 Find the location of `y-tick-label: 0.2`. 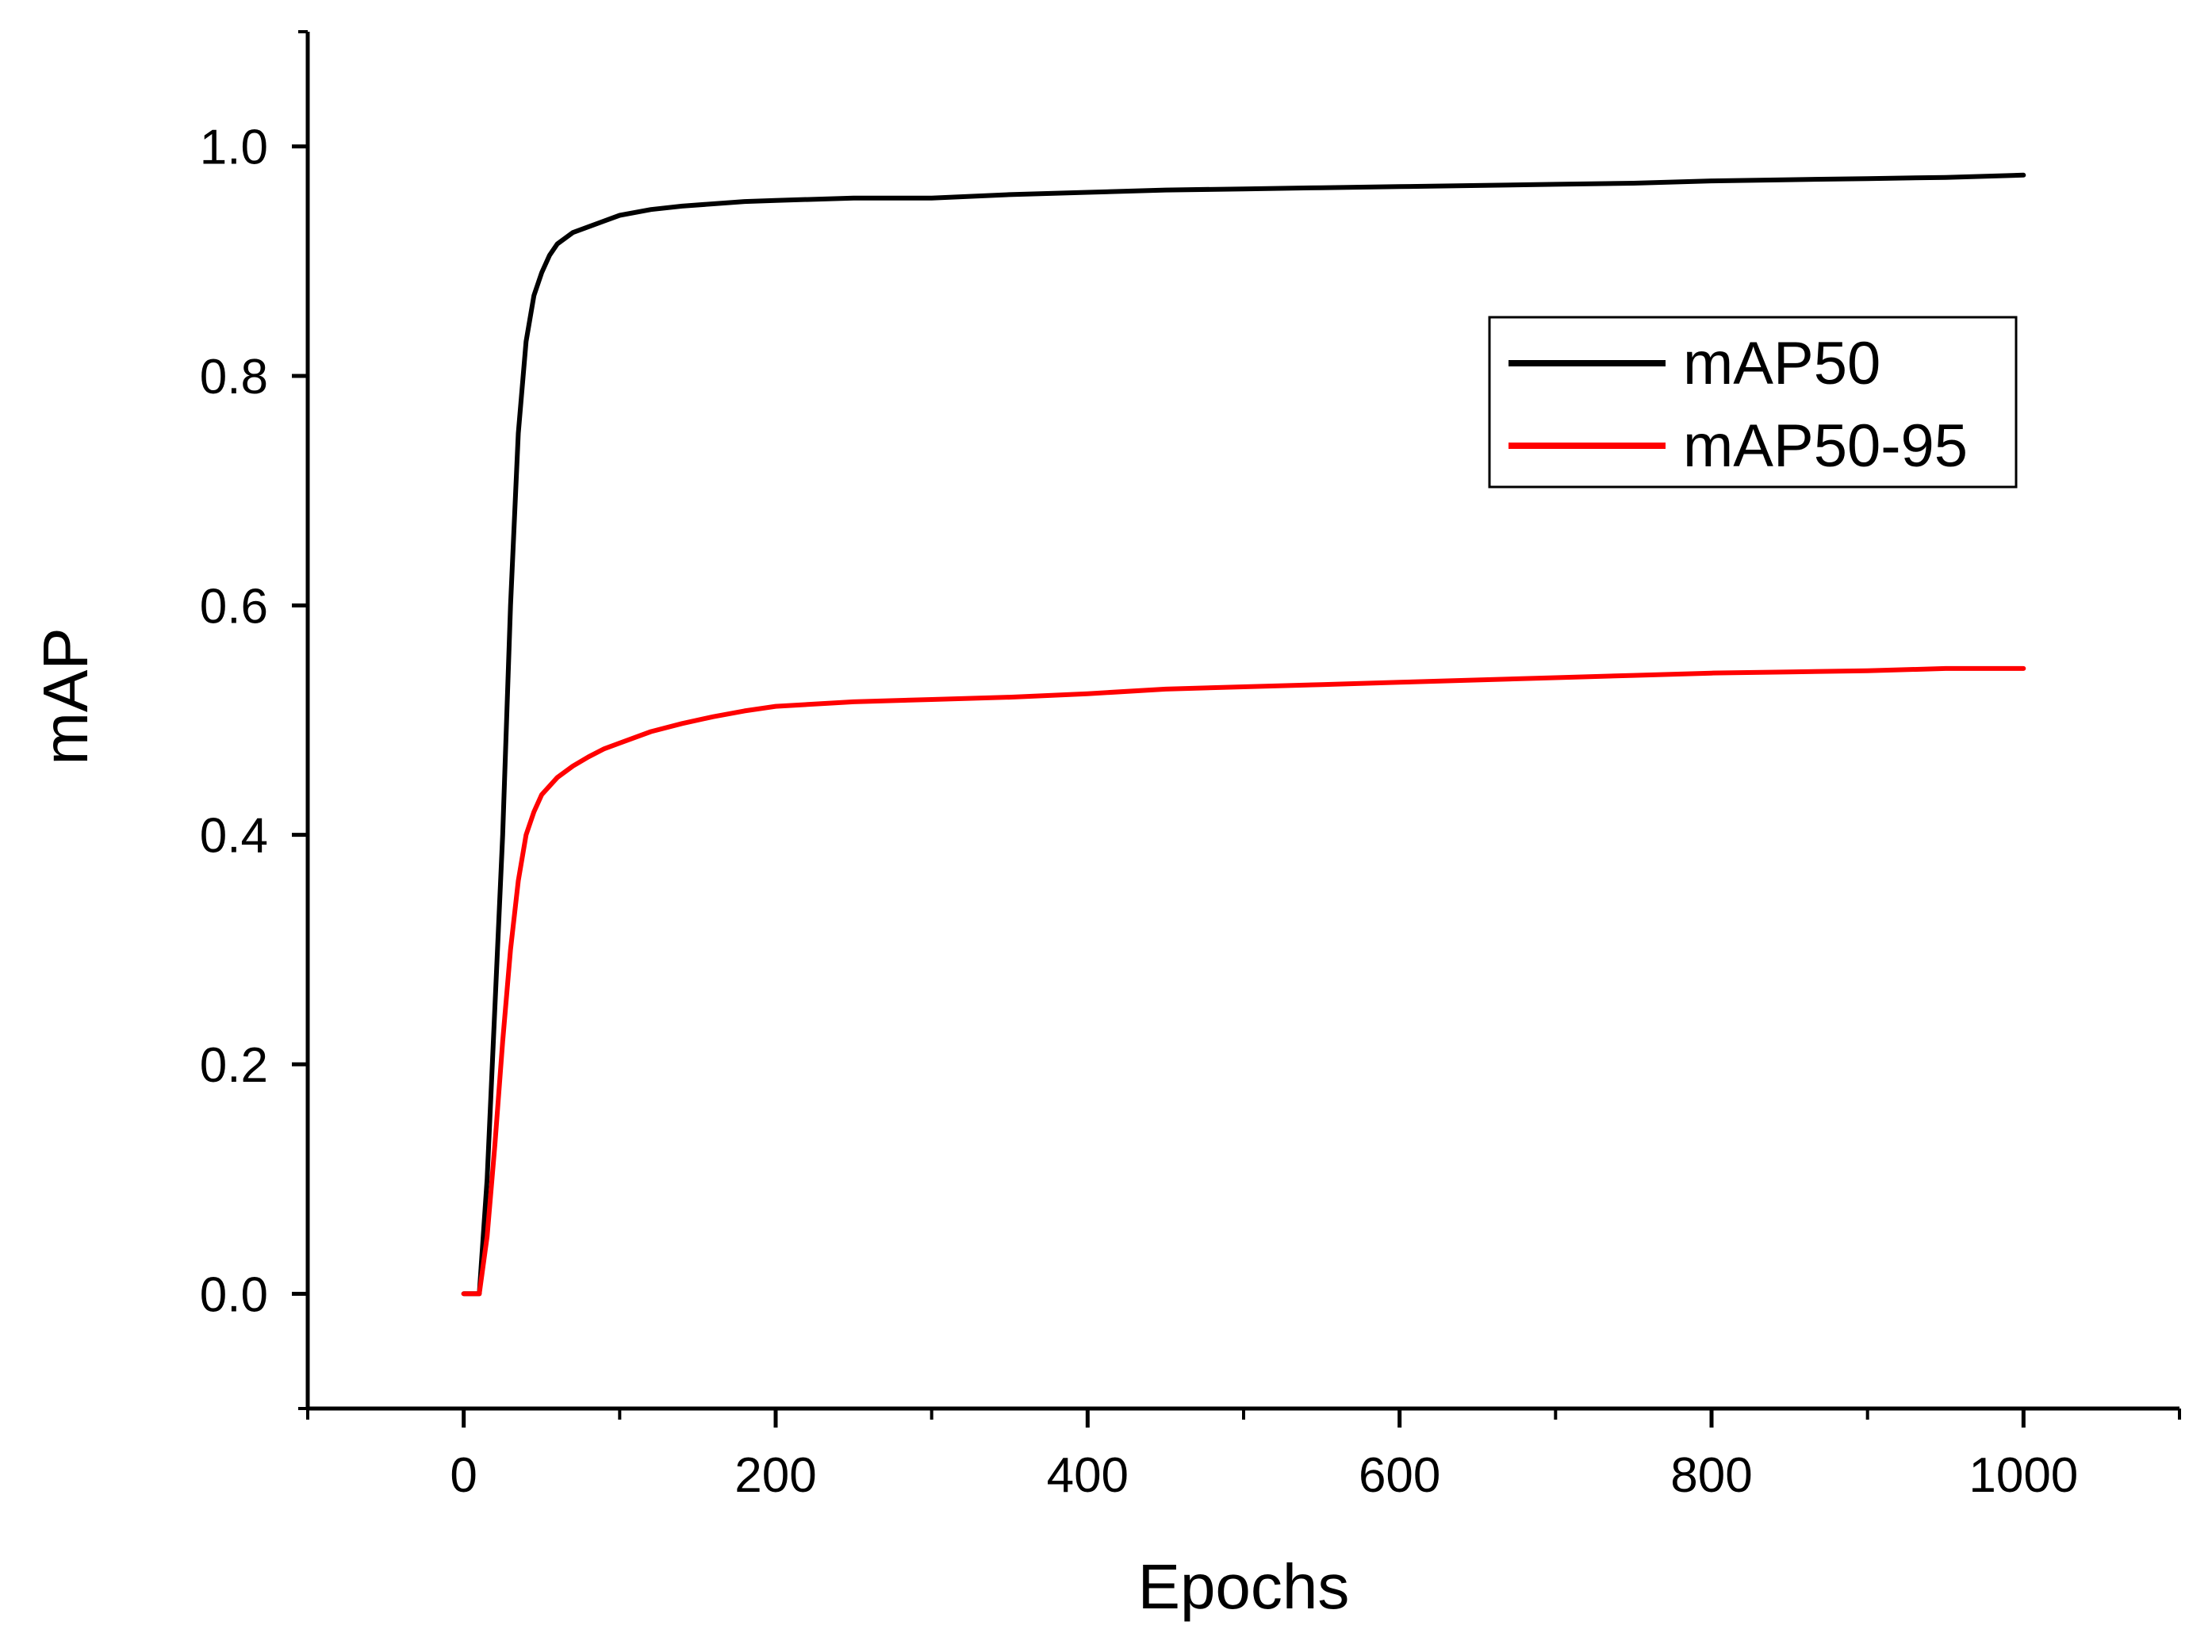

y-tick-label: 0.2 is located at coordinates (234, 1065).